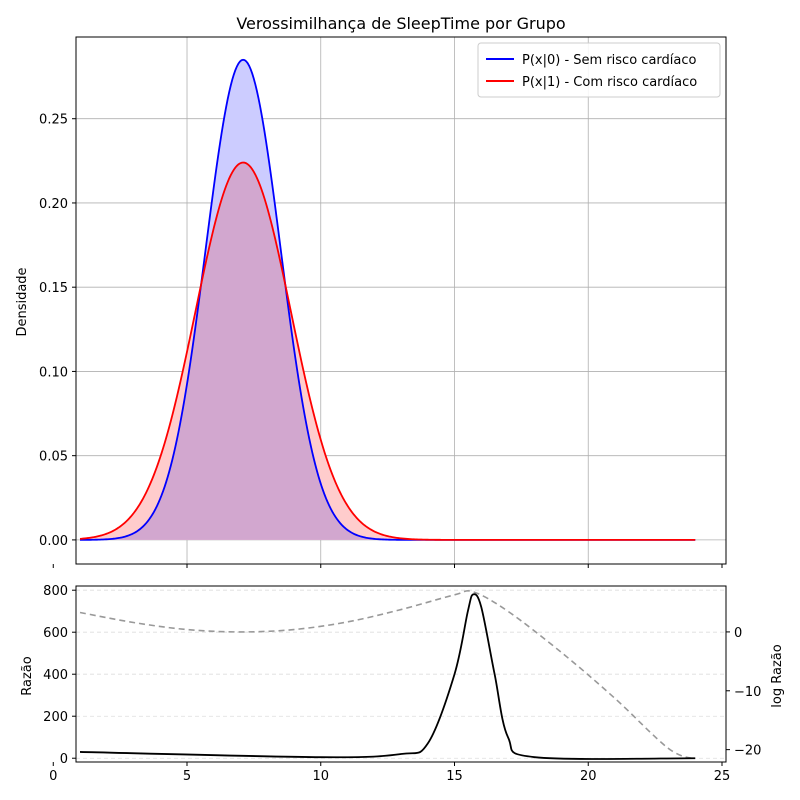 Image resolution: width=800 pixels, height=800 pixels. I want to click on bottom-right-y-axis-title: log Razão, so click(777, 675).